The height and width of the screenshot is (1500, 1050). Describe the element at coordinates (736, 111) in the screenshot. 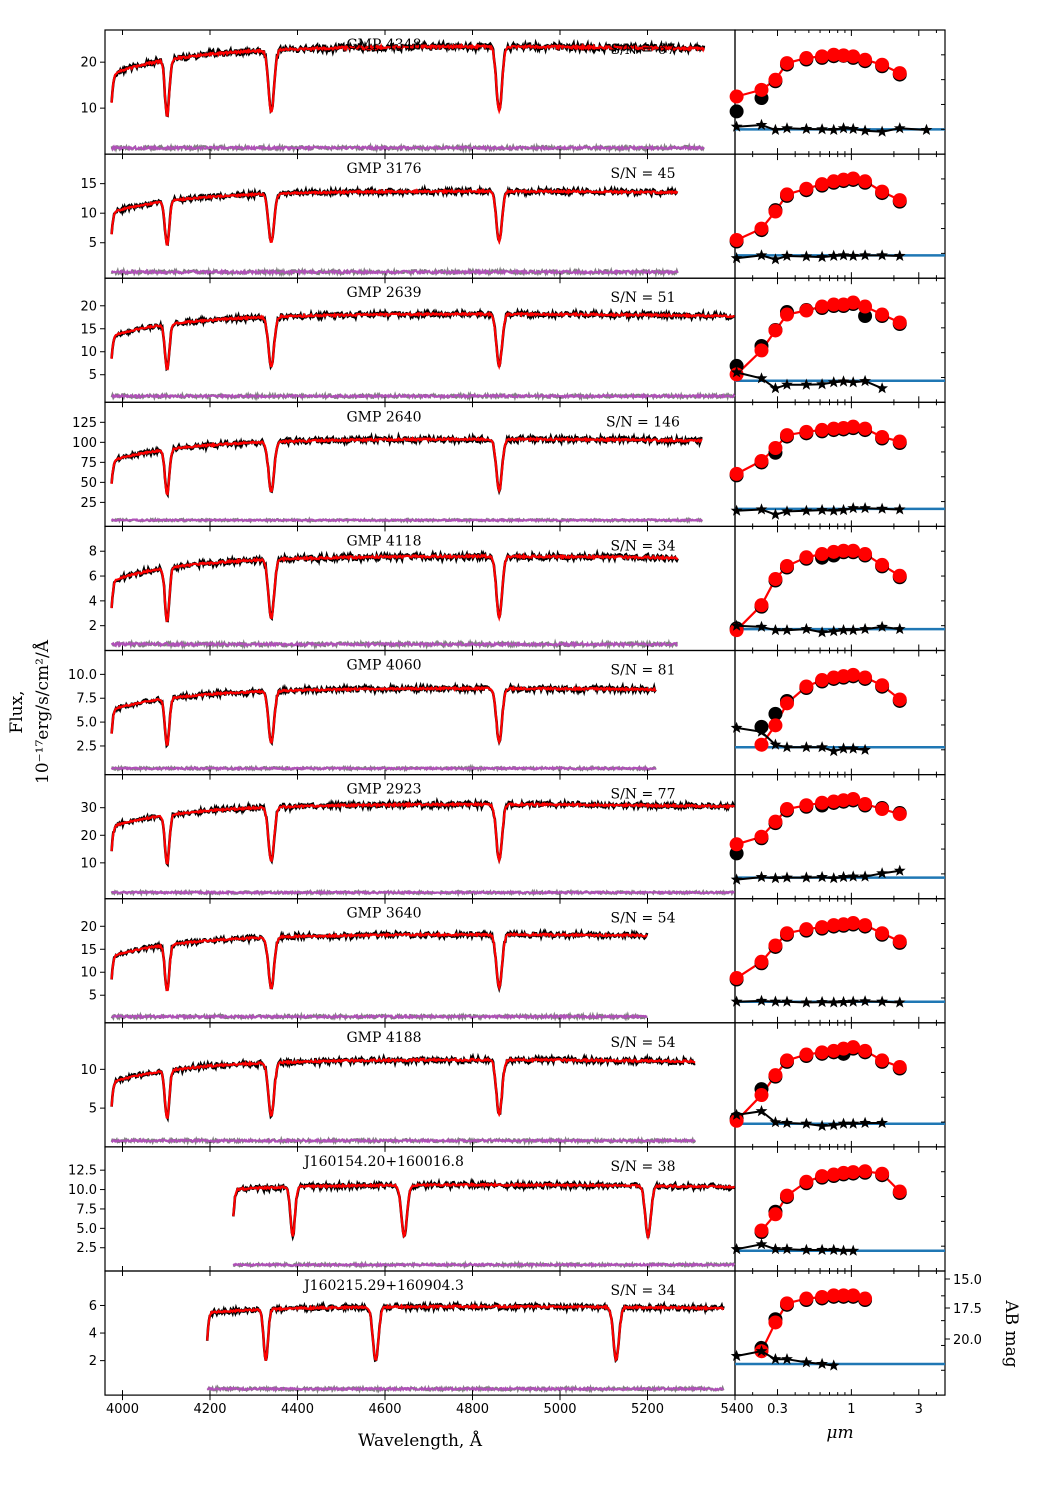

I see `sed-observed-point` at that location.